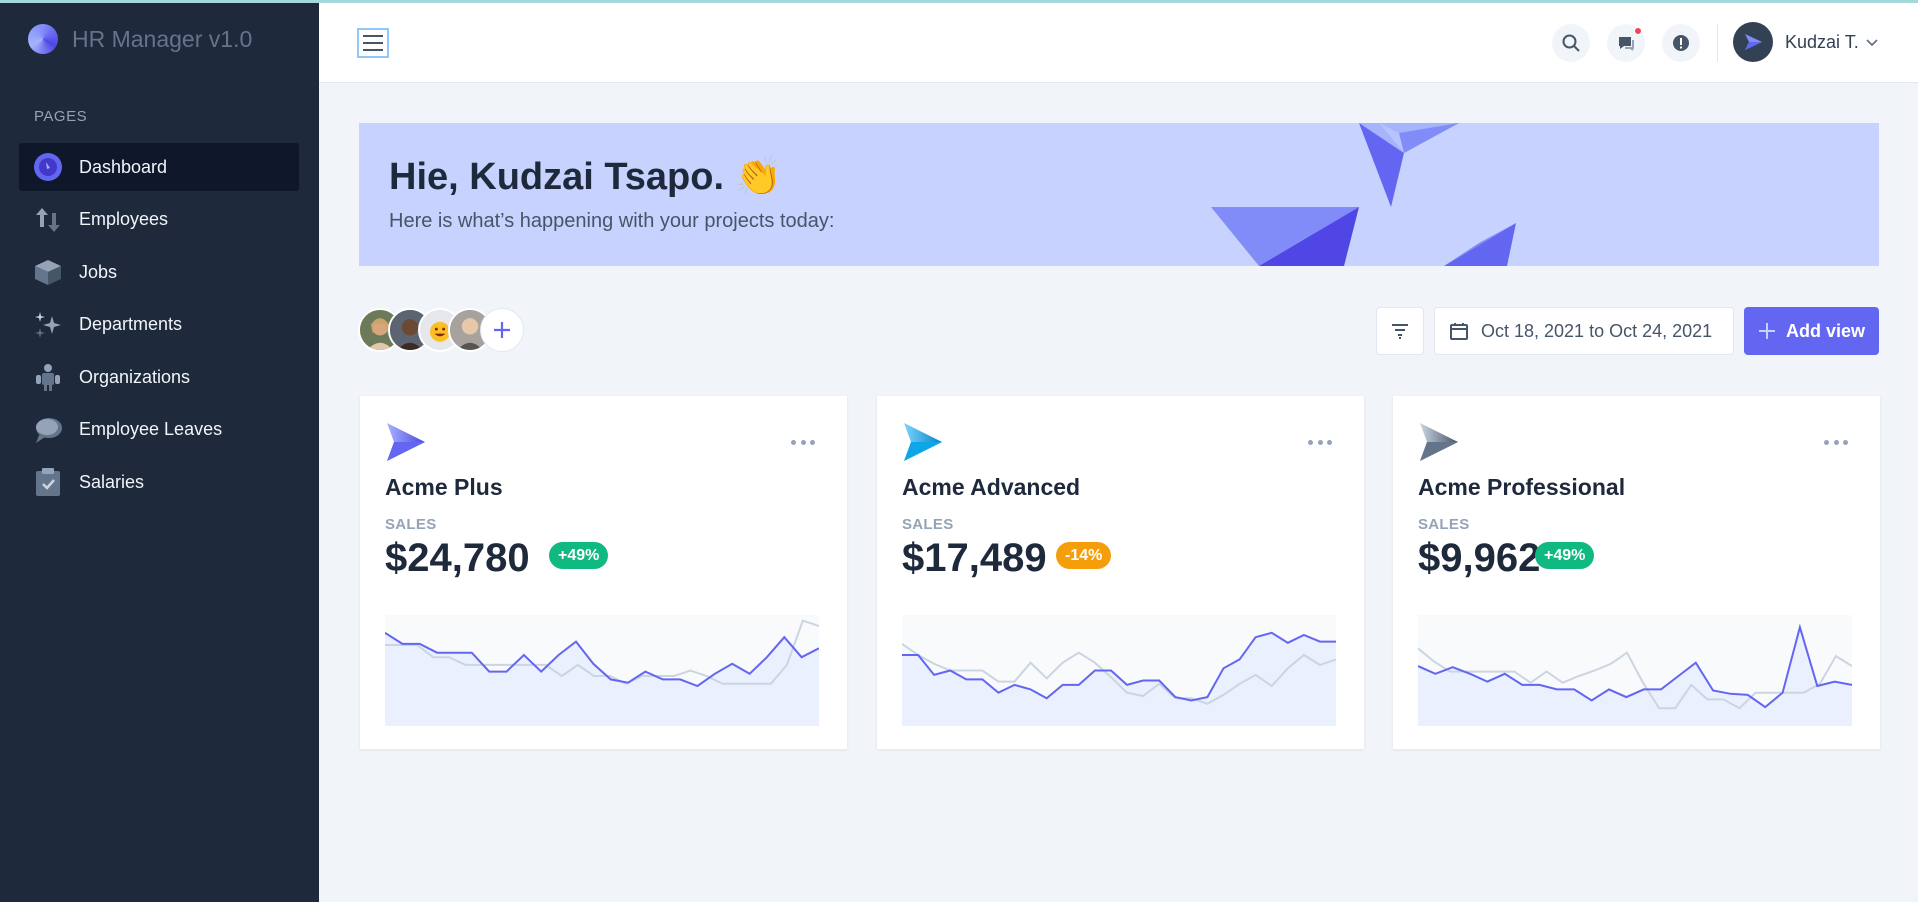 The image size is (1918, 902). I want to click on sidebar-section-label: PAGES, so click(61, 116).